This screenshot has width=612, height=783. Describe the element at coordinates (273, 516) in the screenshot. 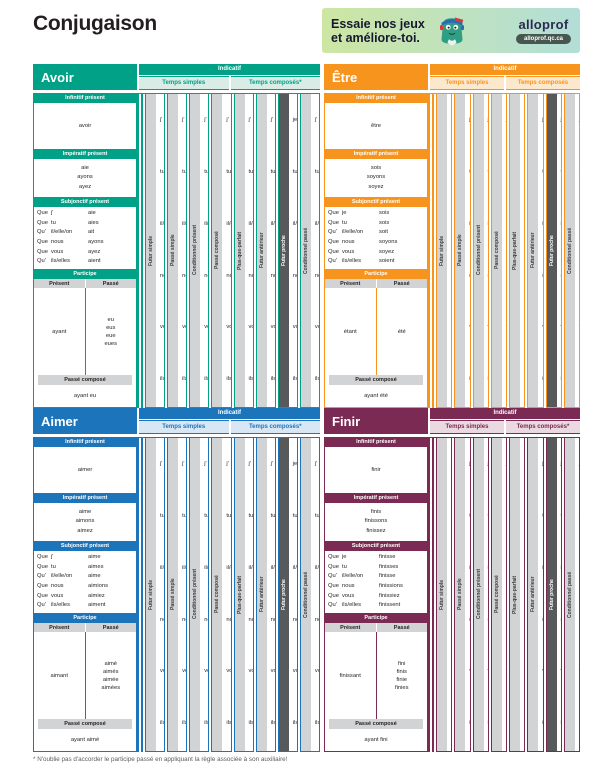

I see `conjugation-row: tuaurasaimé` at that location.